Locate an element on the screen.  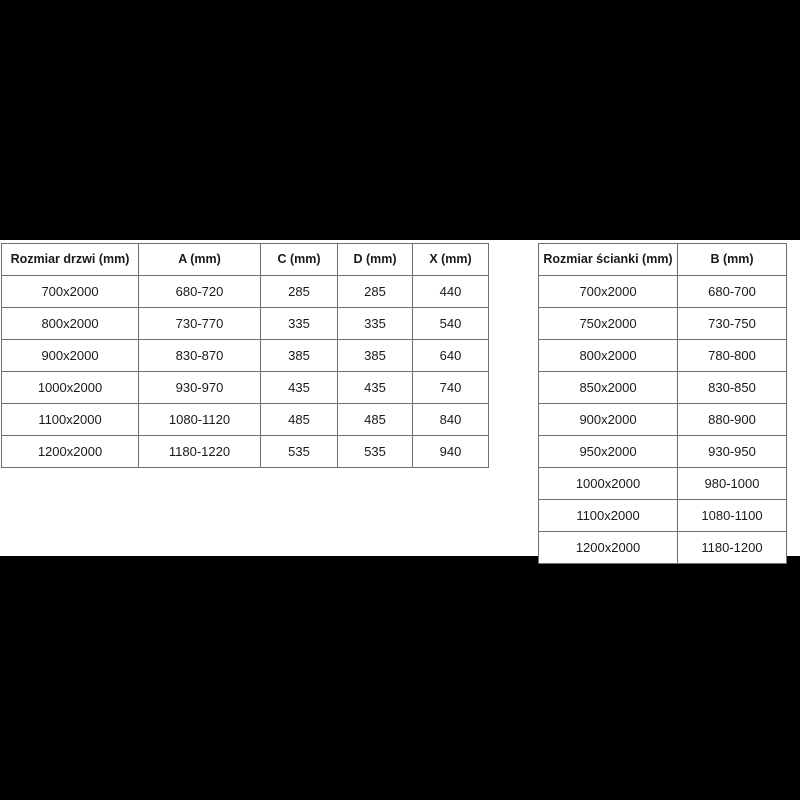
cell-wall-size: 750x2000 is located at coordinates (608, 323).